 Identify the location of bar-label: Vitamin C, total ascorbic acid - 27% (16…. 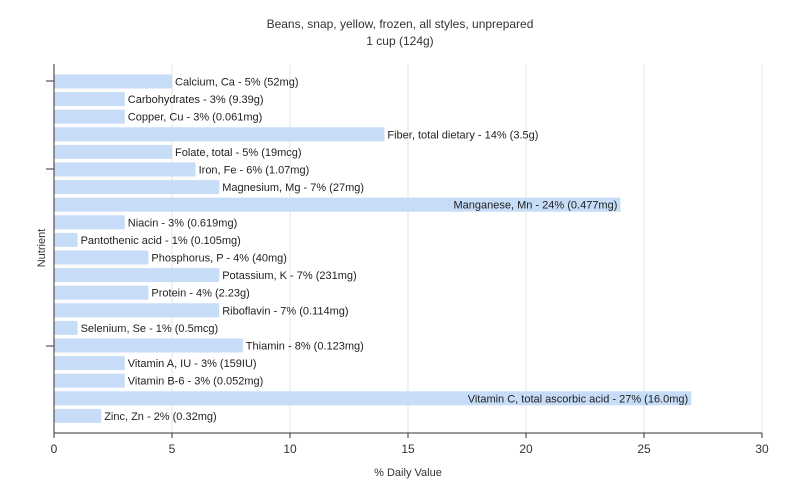
(578, 399).